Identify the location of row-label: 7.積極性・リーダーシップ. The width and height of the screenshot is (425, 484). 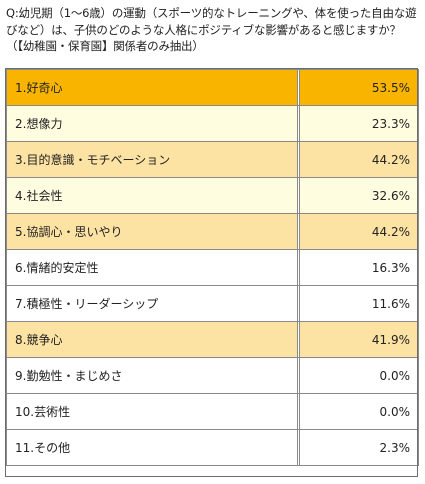
(152, 303).